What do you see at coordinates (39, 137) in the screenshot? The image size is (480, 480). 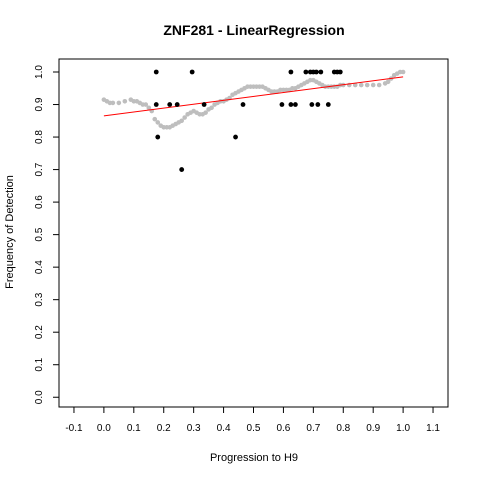 I see `y-tick-label: 0.8` at bounding box center [39, 137].